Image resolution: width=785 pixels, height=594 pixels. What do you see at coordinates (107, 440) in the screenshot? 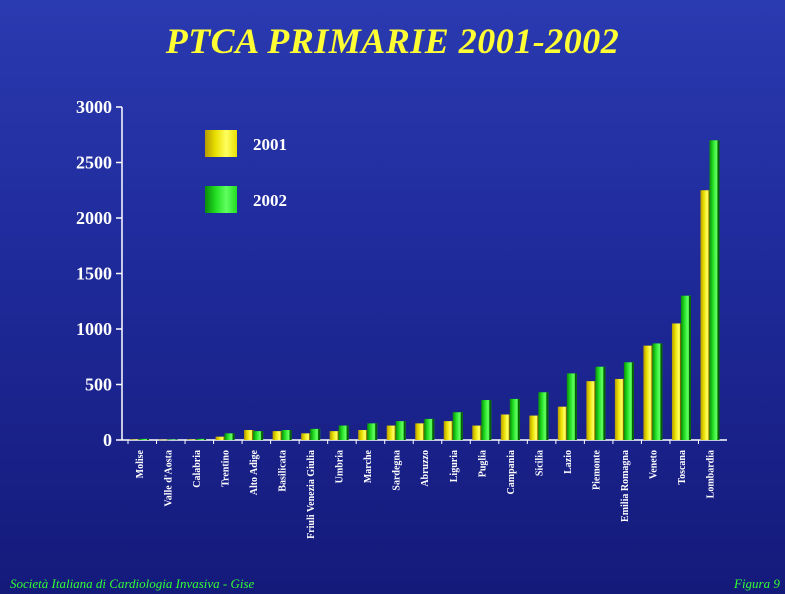
I see `y-tick-label: 0` at bounding box center [107, 440].